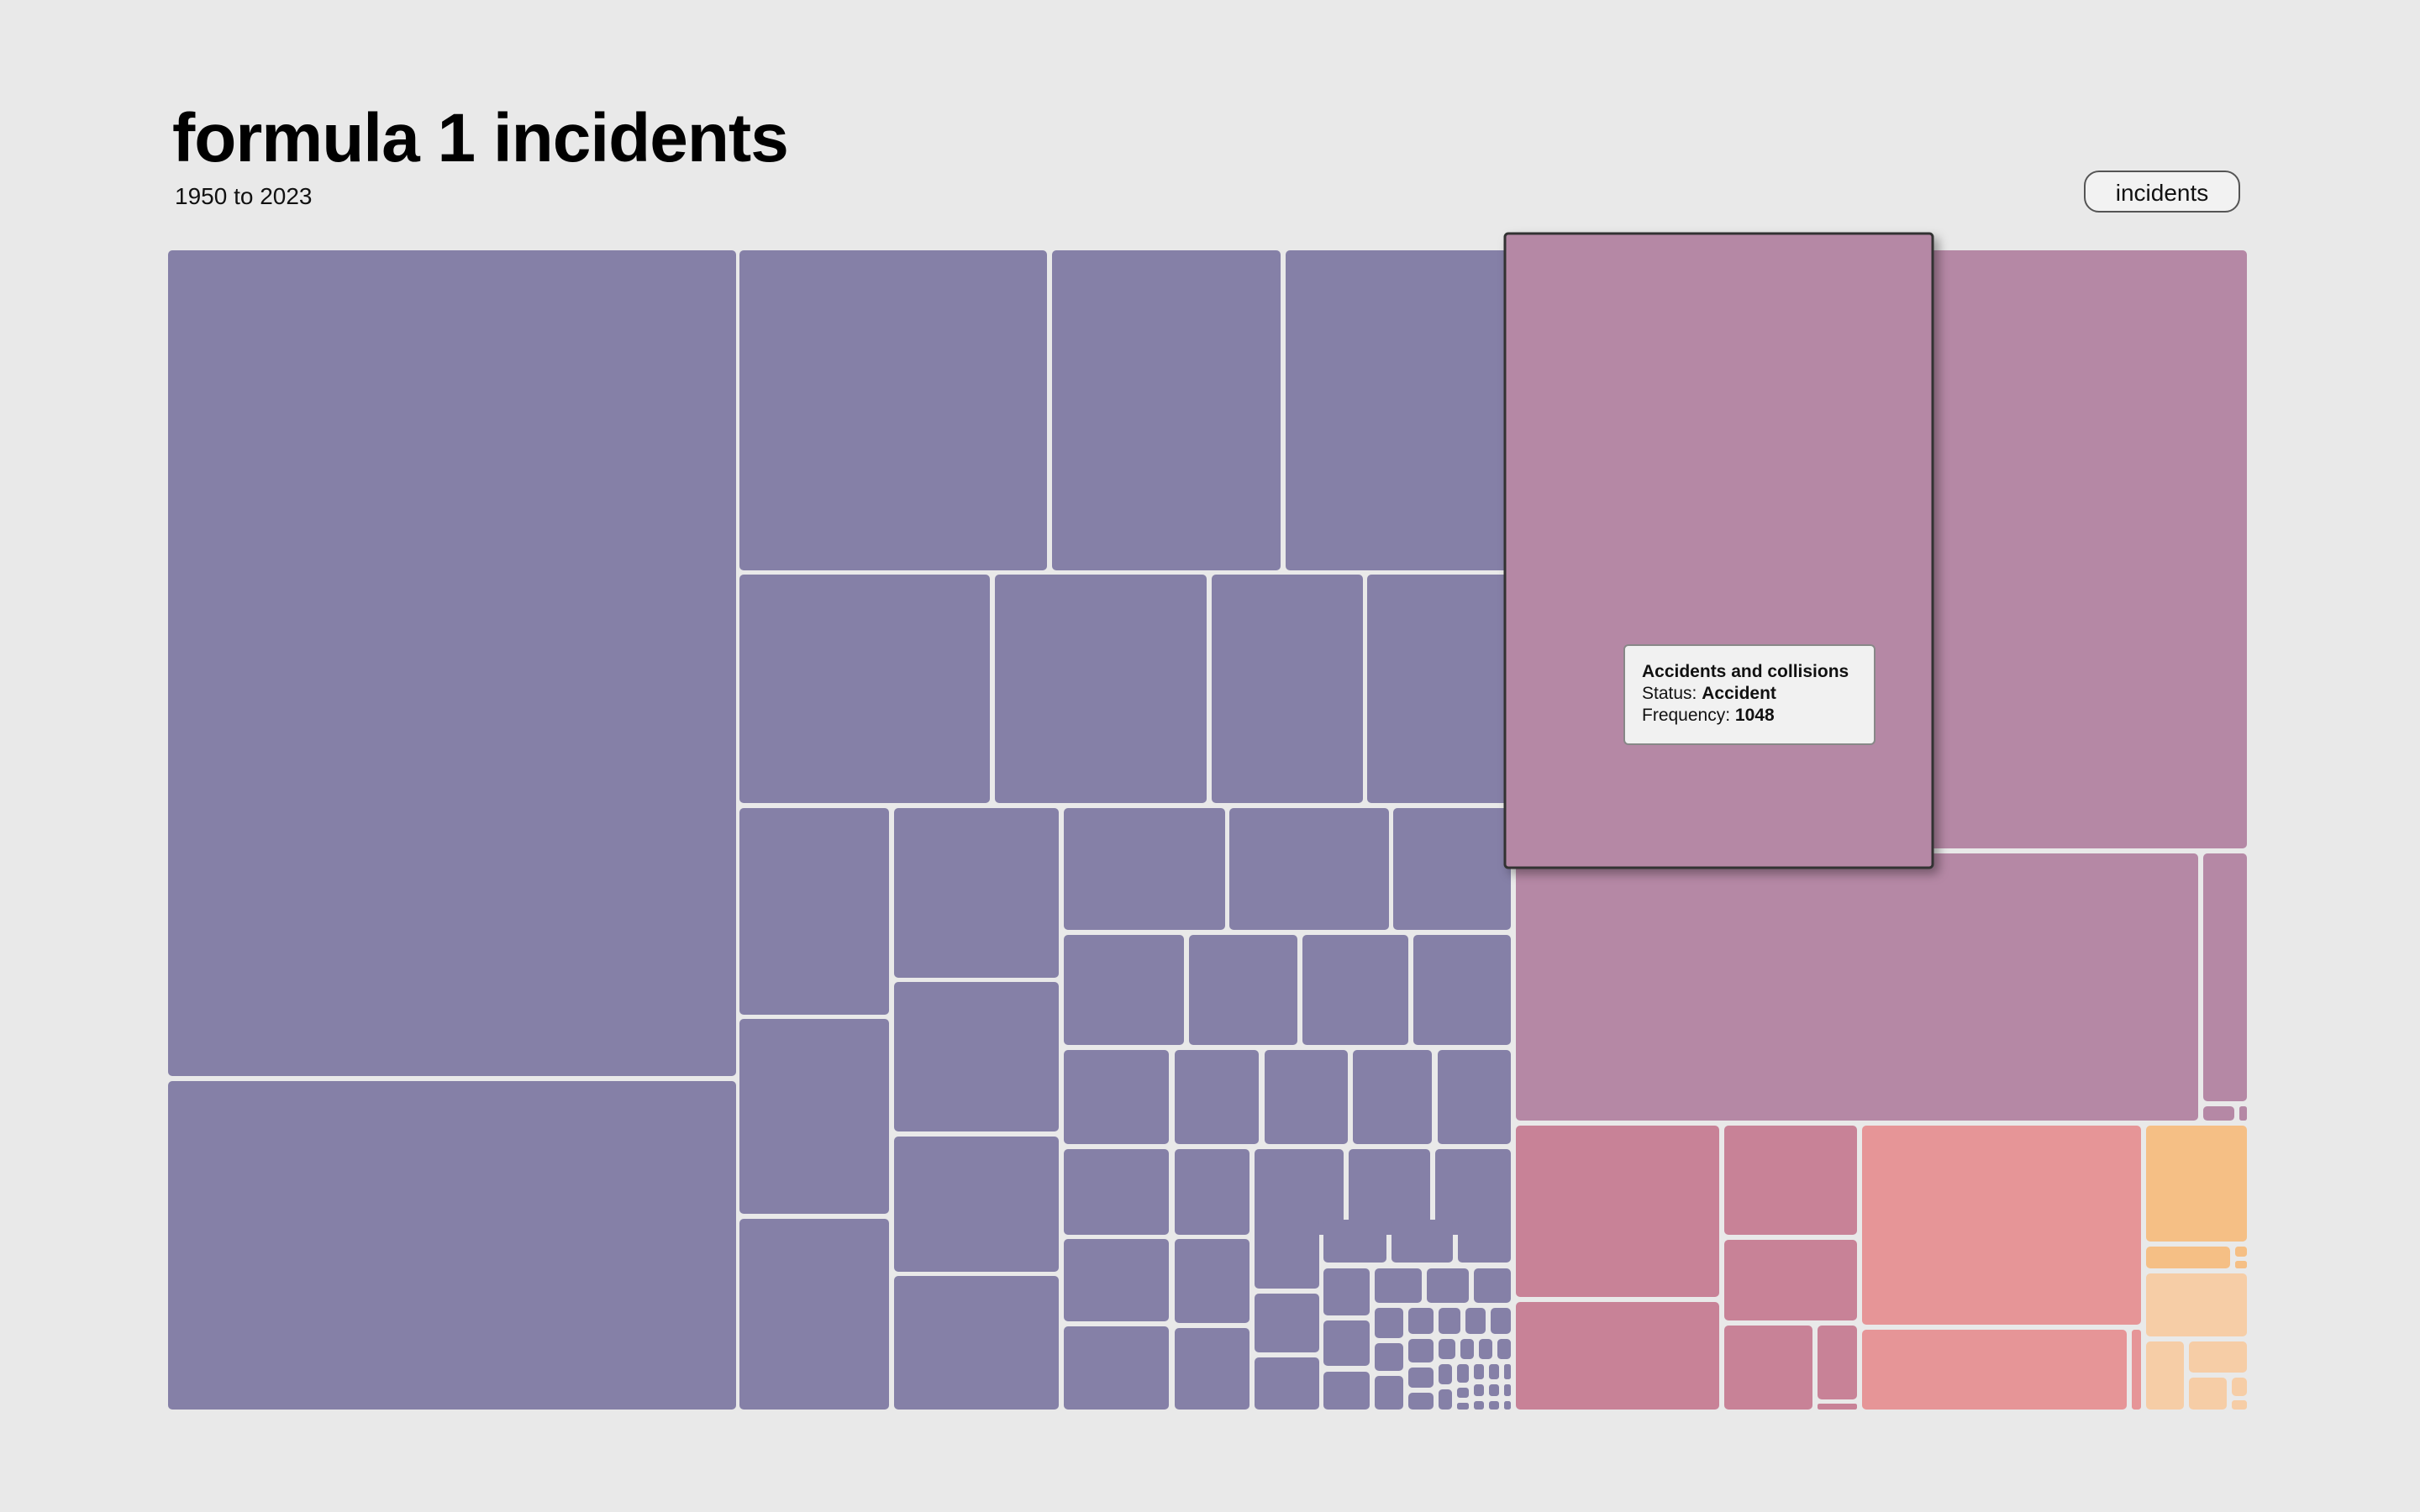 This screenshot has height=1512, width=2420. What do you see at coordinates (1718, 550) in the screenshot?
I see `treemap-tile-highlighted` at bounding box center [1718, 550].